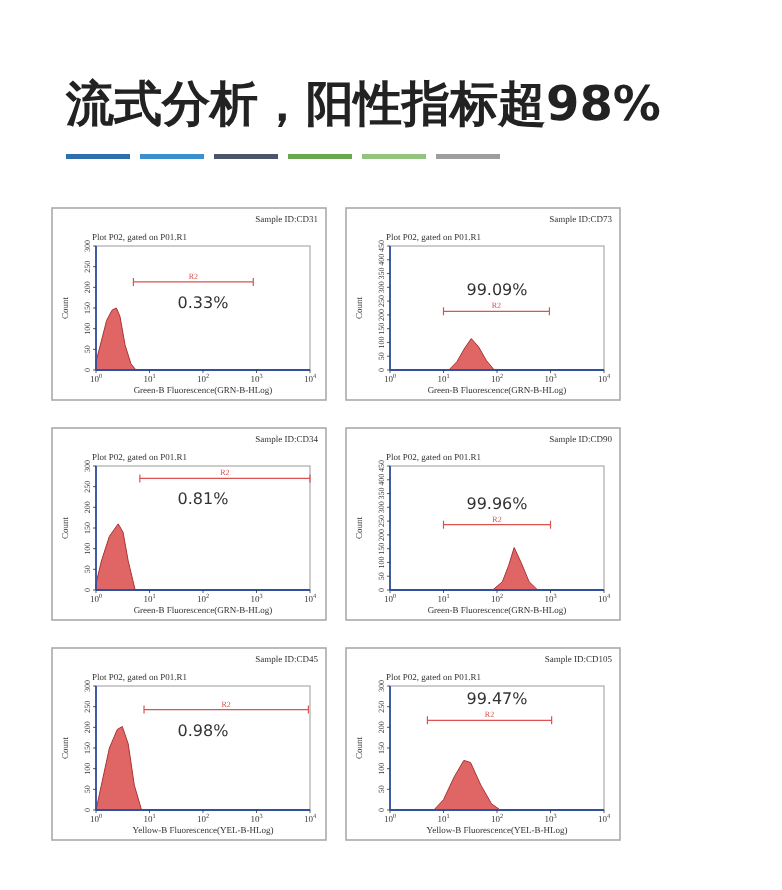 The height and width of the screenshot is (890, 782). What do you see at coordinates (497, 290) in the screenshot?
I see `annotation: 99.09%` at bounding box center [497, 290].